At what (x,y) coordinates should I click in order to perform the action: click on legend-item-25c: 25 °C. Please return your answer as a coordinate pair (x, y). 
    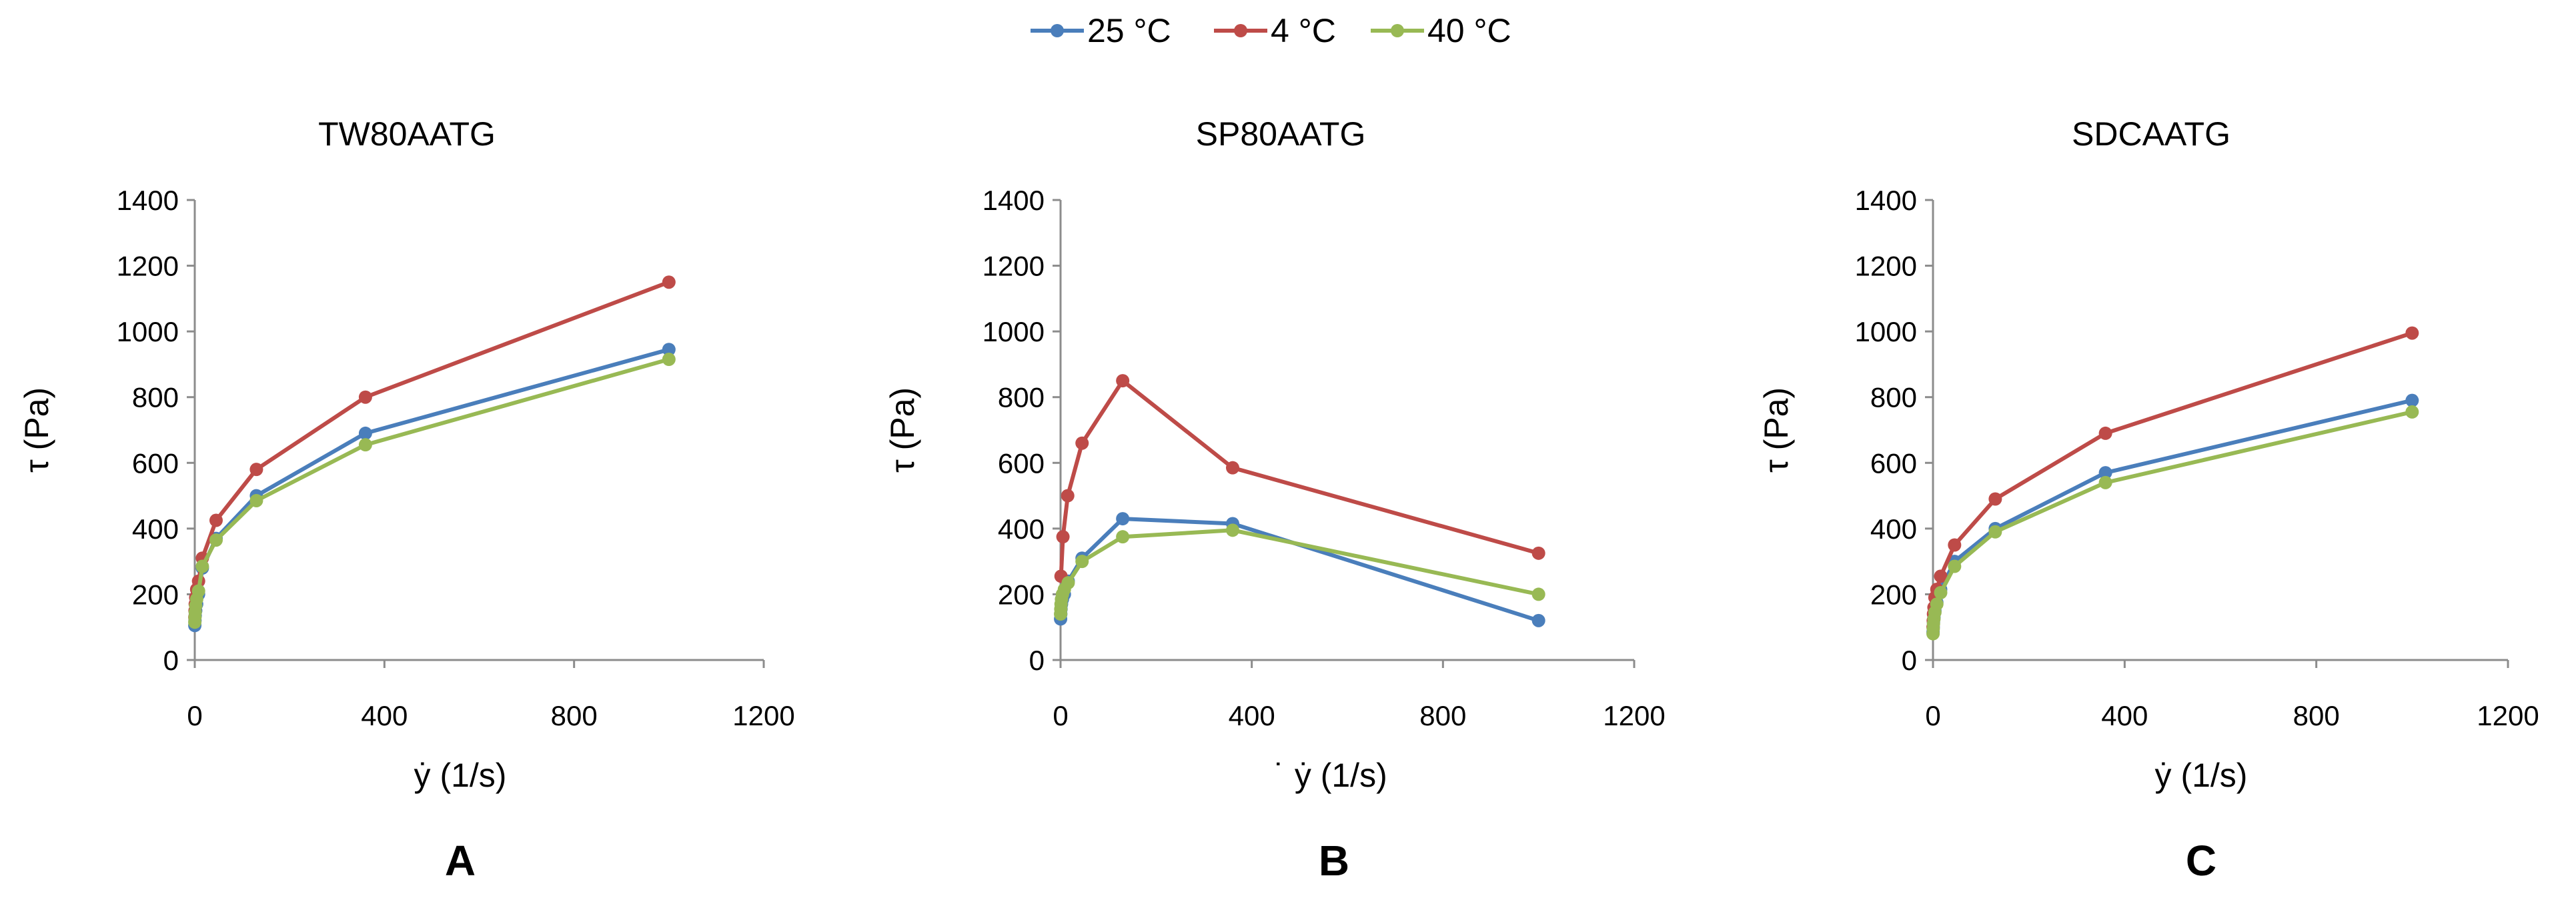
    Looking at the image, I should click on (1101, 30).